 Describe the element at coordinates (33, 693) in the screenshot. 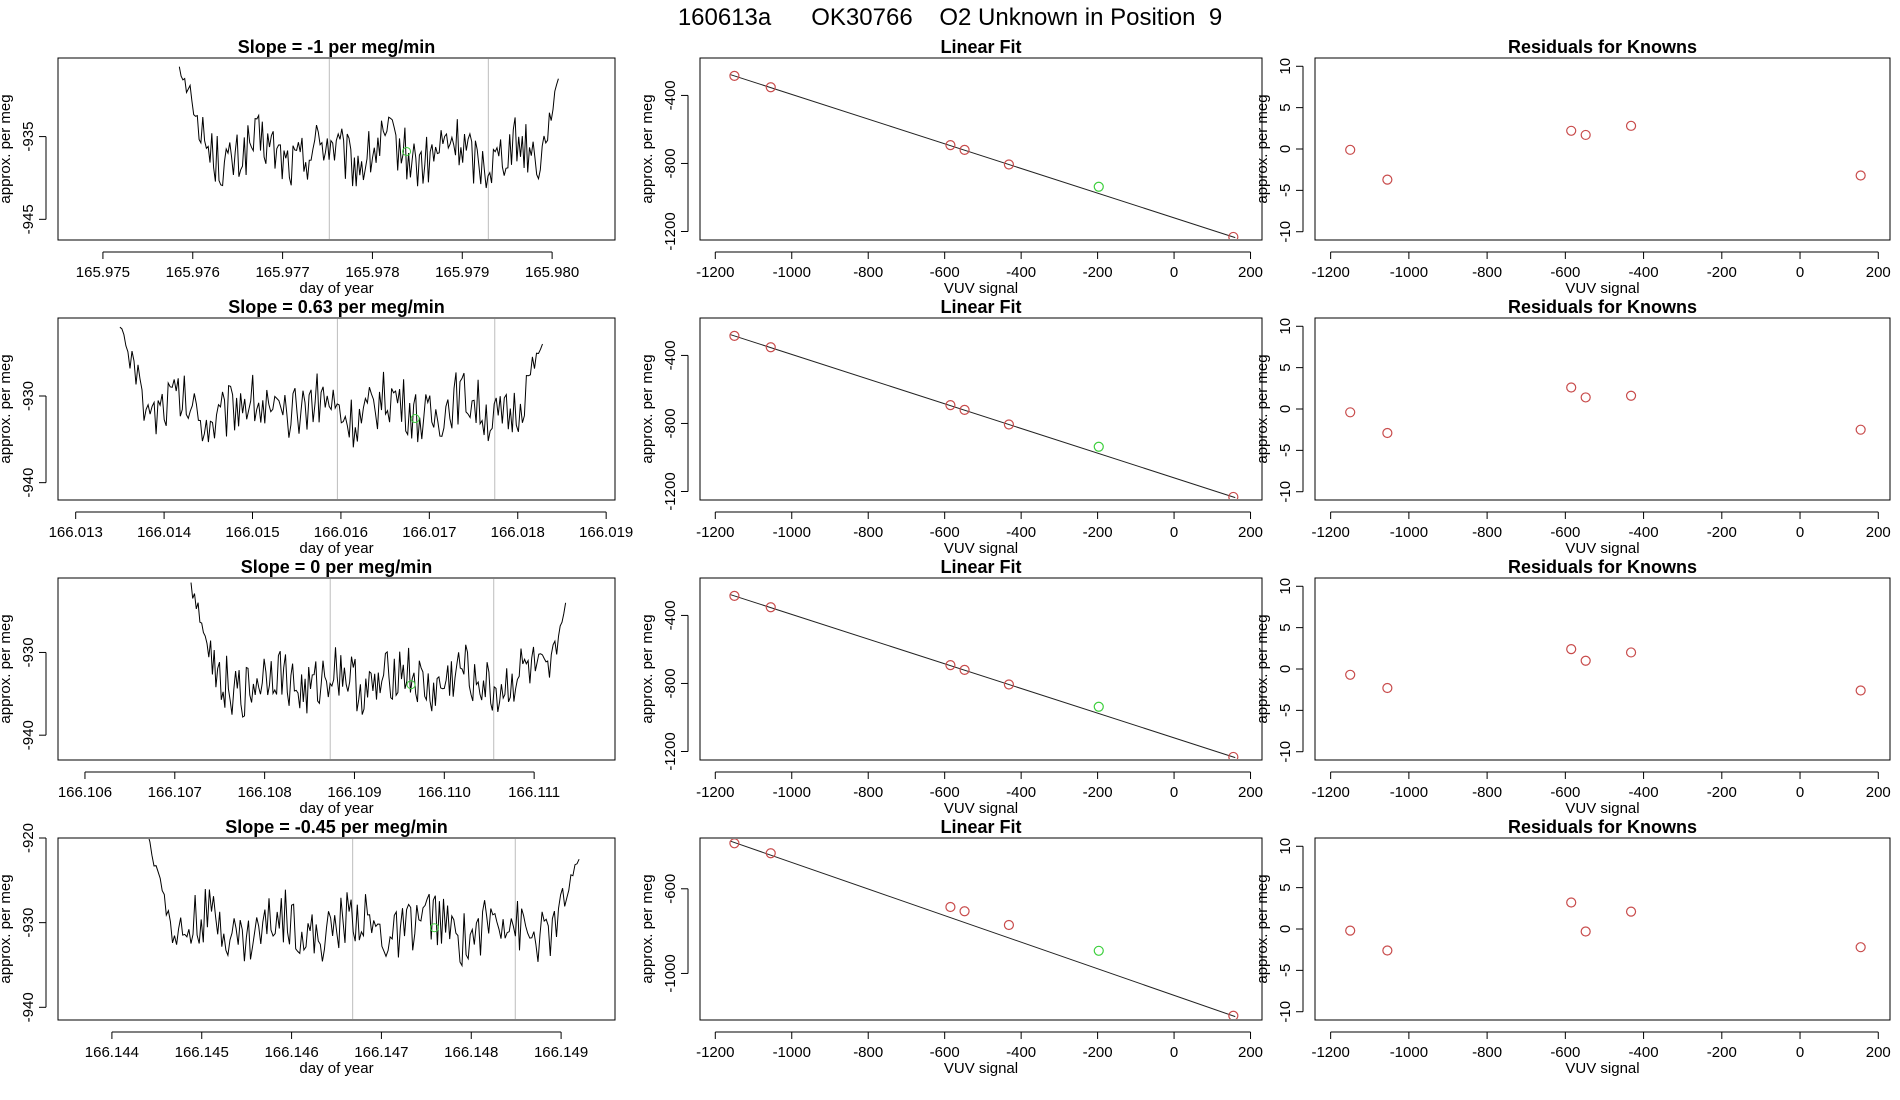

I see `y-axis: -930 -940` at that location.